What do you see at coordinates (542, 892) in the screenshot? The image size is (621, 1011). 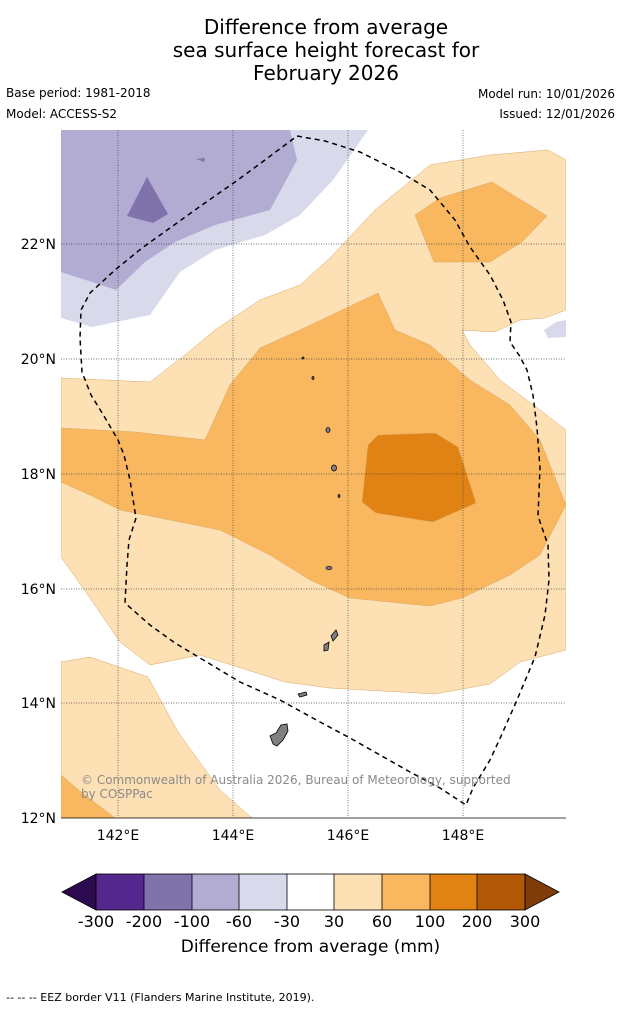 I see `colorbar-extend-high` at bounding box center [542, 892].